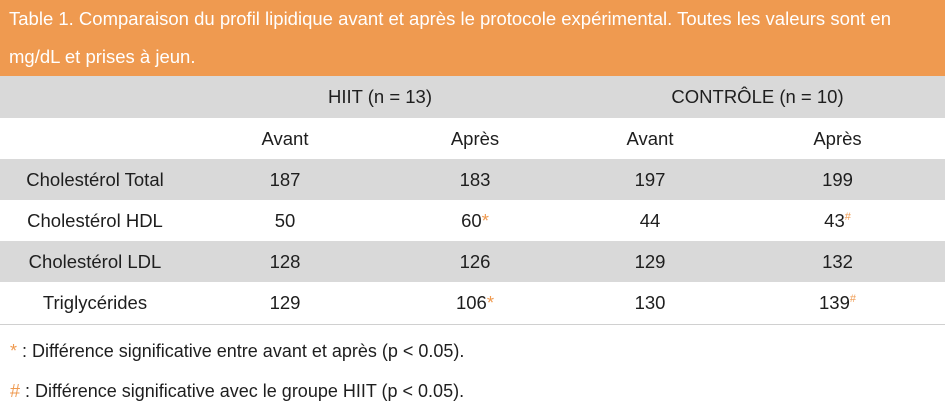  Describe the element at coordinates (95, 138) in the screenshot. I see `empty-subheader-cell` at that location.